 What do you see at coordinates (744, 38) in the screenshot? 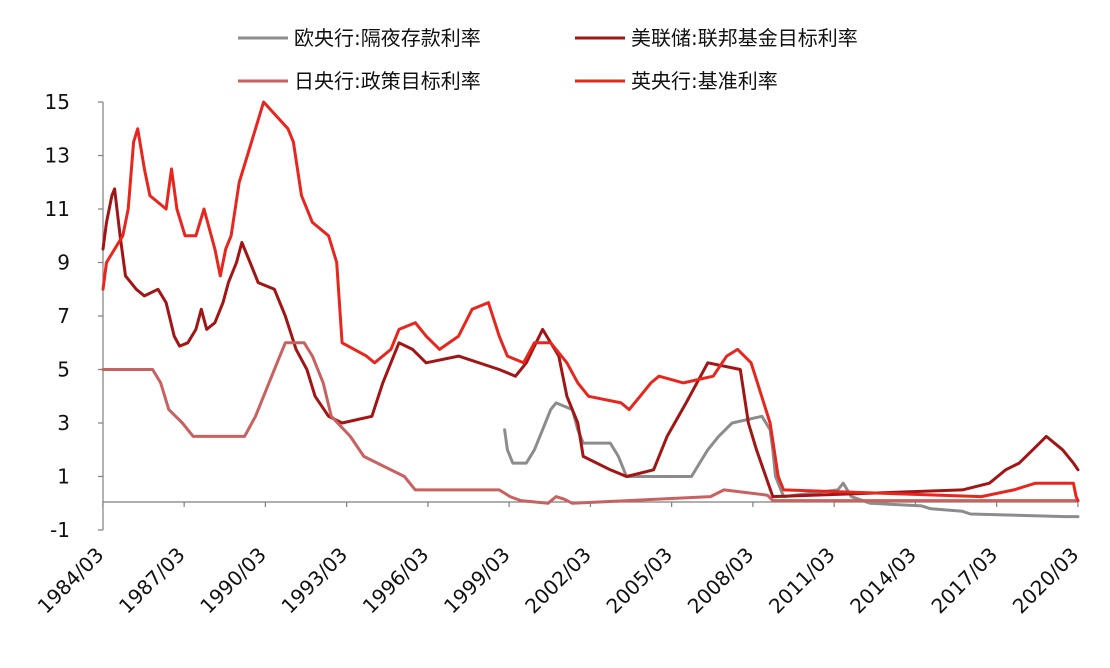
I see `legend-label: 美联储:联邦基金目标利率` at bounding box center [744, 38].